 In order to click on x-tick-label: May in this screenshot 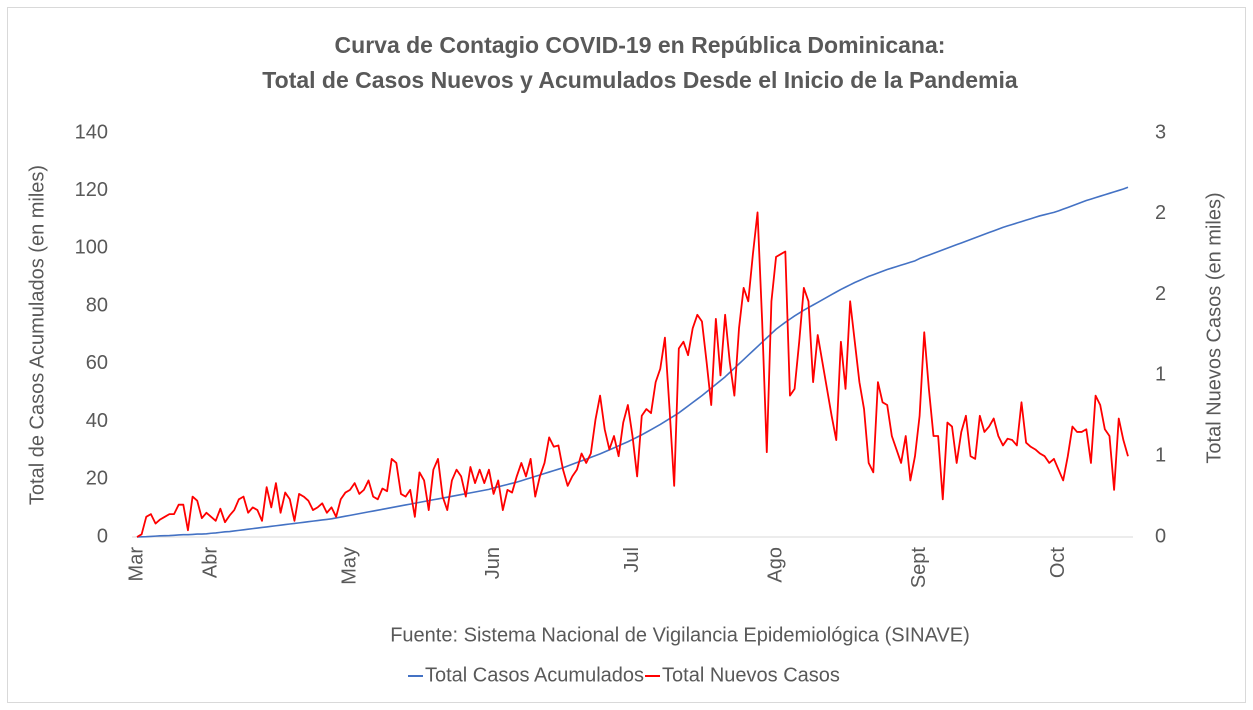, I will do `click(349, 566)`.